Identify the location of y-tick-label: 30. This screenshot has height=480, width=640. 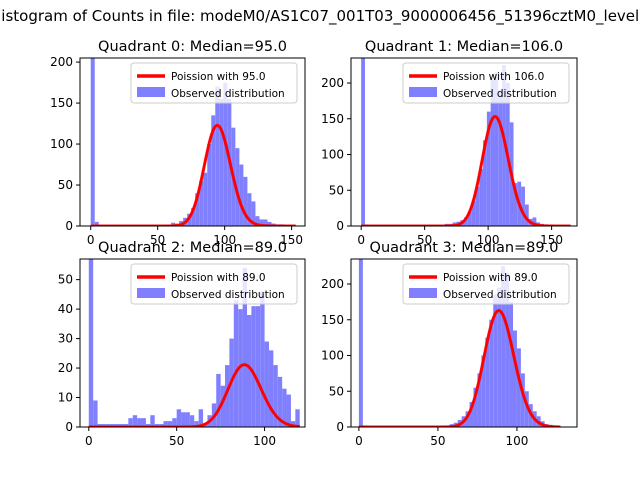
(65, 339).